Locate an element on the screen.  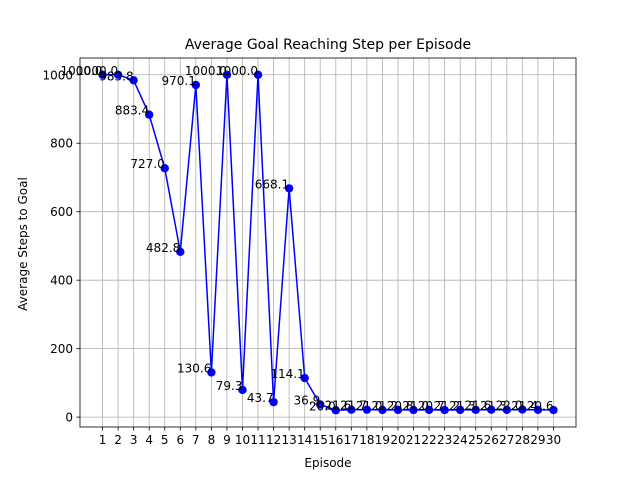
x-tick-label: 25 is located at coordinates (475, 440).